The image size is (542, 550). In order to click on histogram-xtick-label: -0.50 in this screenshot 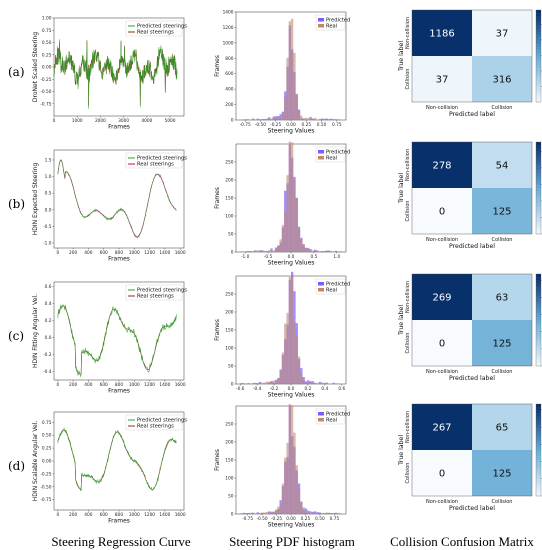, I will do `click(261, 519)`.